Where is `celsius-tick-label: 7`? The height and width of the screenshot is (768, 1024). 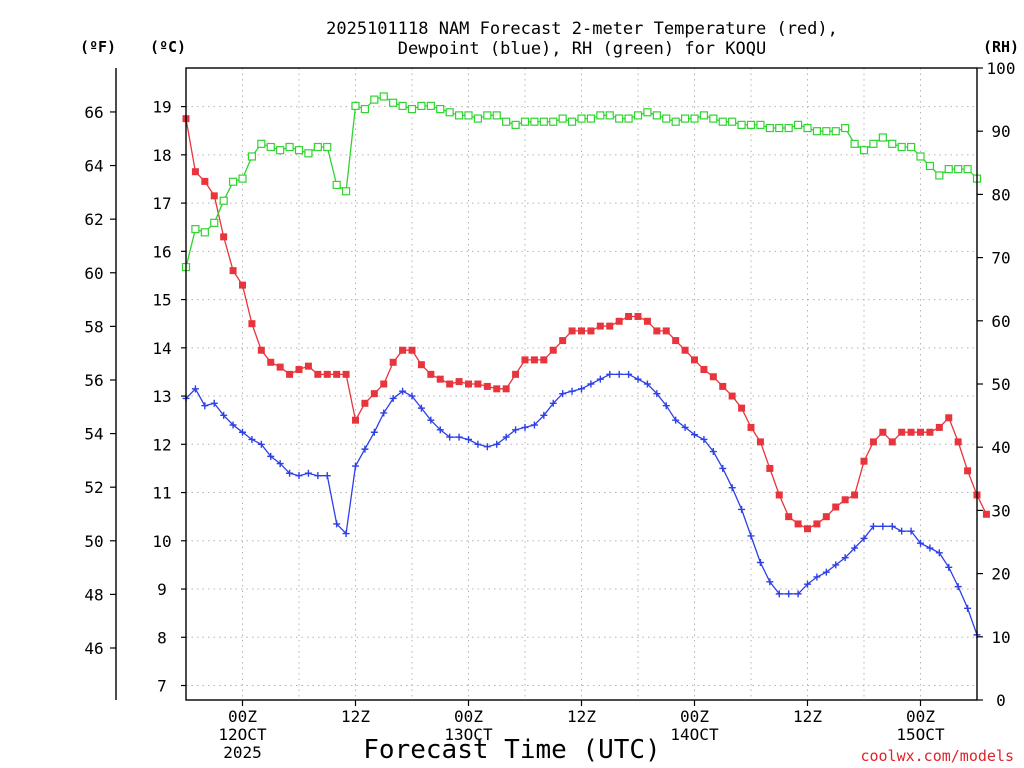
celsius-tick-label: 7 is located at coordinates (162, 686).